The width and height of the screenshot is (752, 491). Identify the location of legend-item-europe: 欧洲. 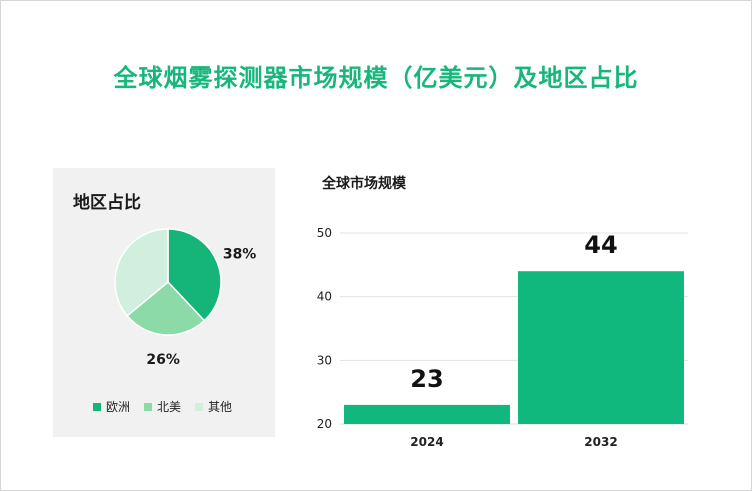
(111, 406).